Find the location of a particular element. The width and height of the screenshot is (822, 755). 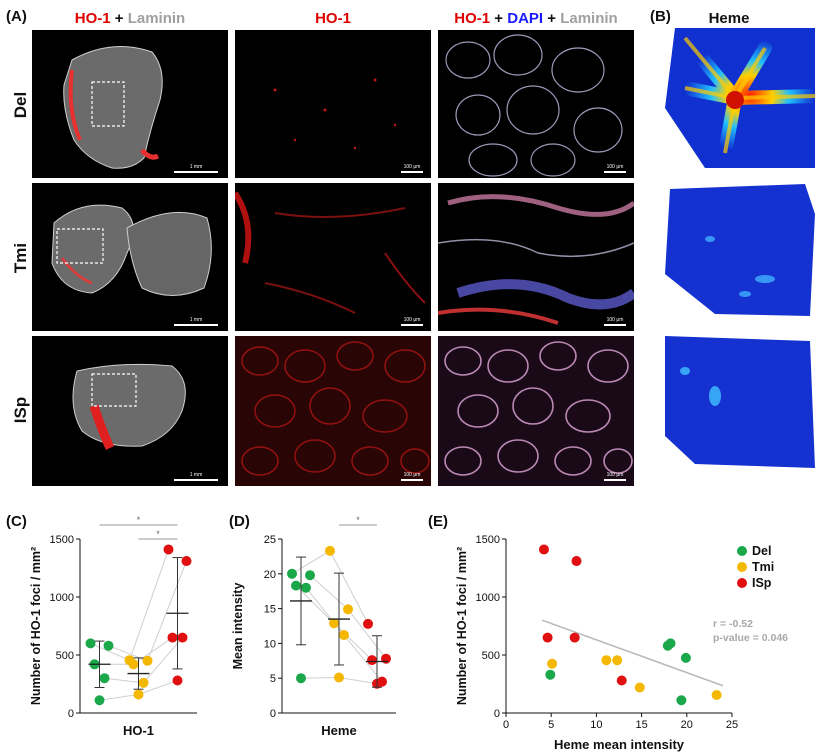

micrograph-del-overview: 1 mm is located at coordinates (130, 104).